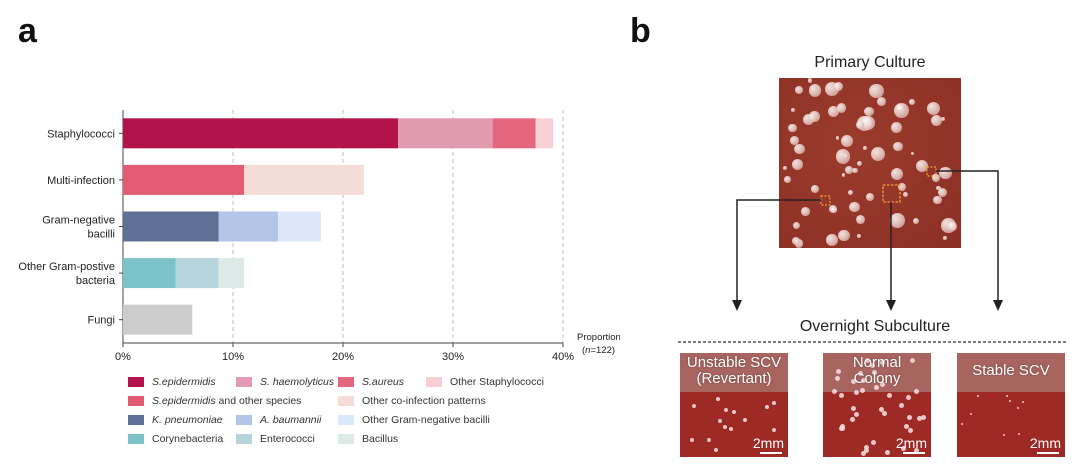  Describe the element at coordinates (414, 420) in the screenshot. I see `legend-item: Other Gram-negative bacilli` at that location.